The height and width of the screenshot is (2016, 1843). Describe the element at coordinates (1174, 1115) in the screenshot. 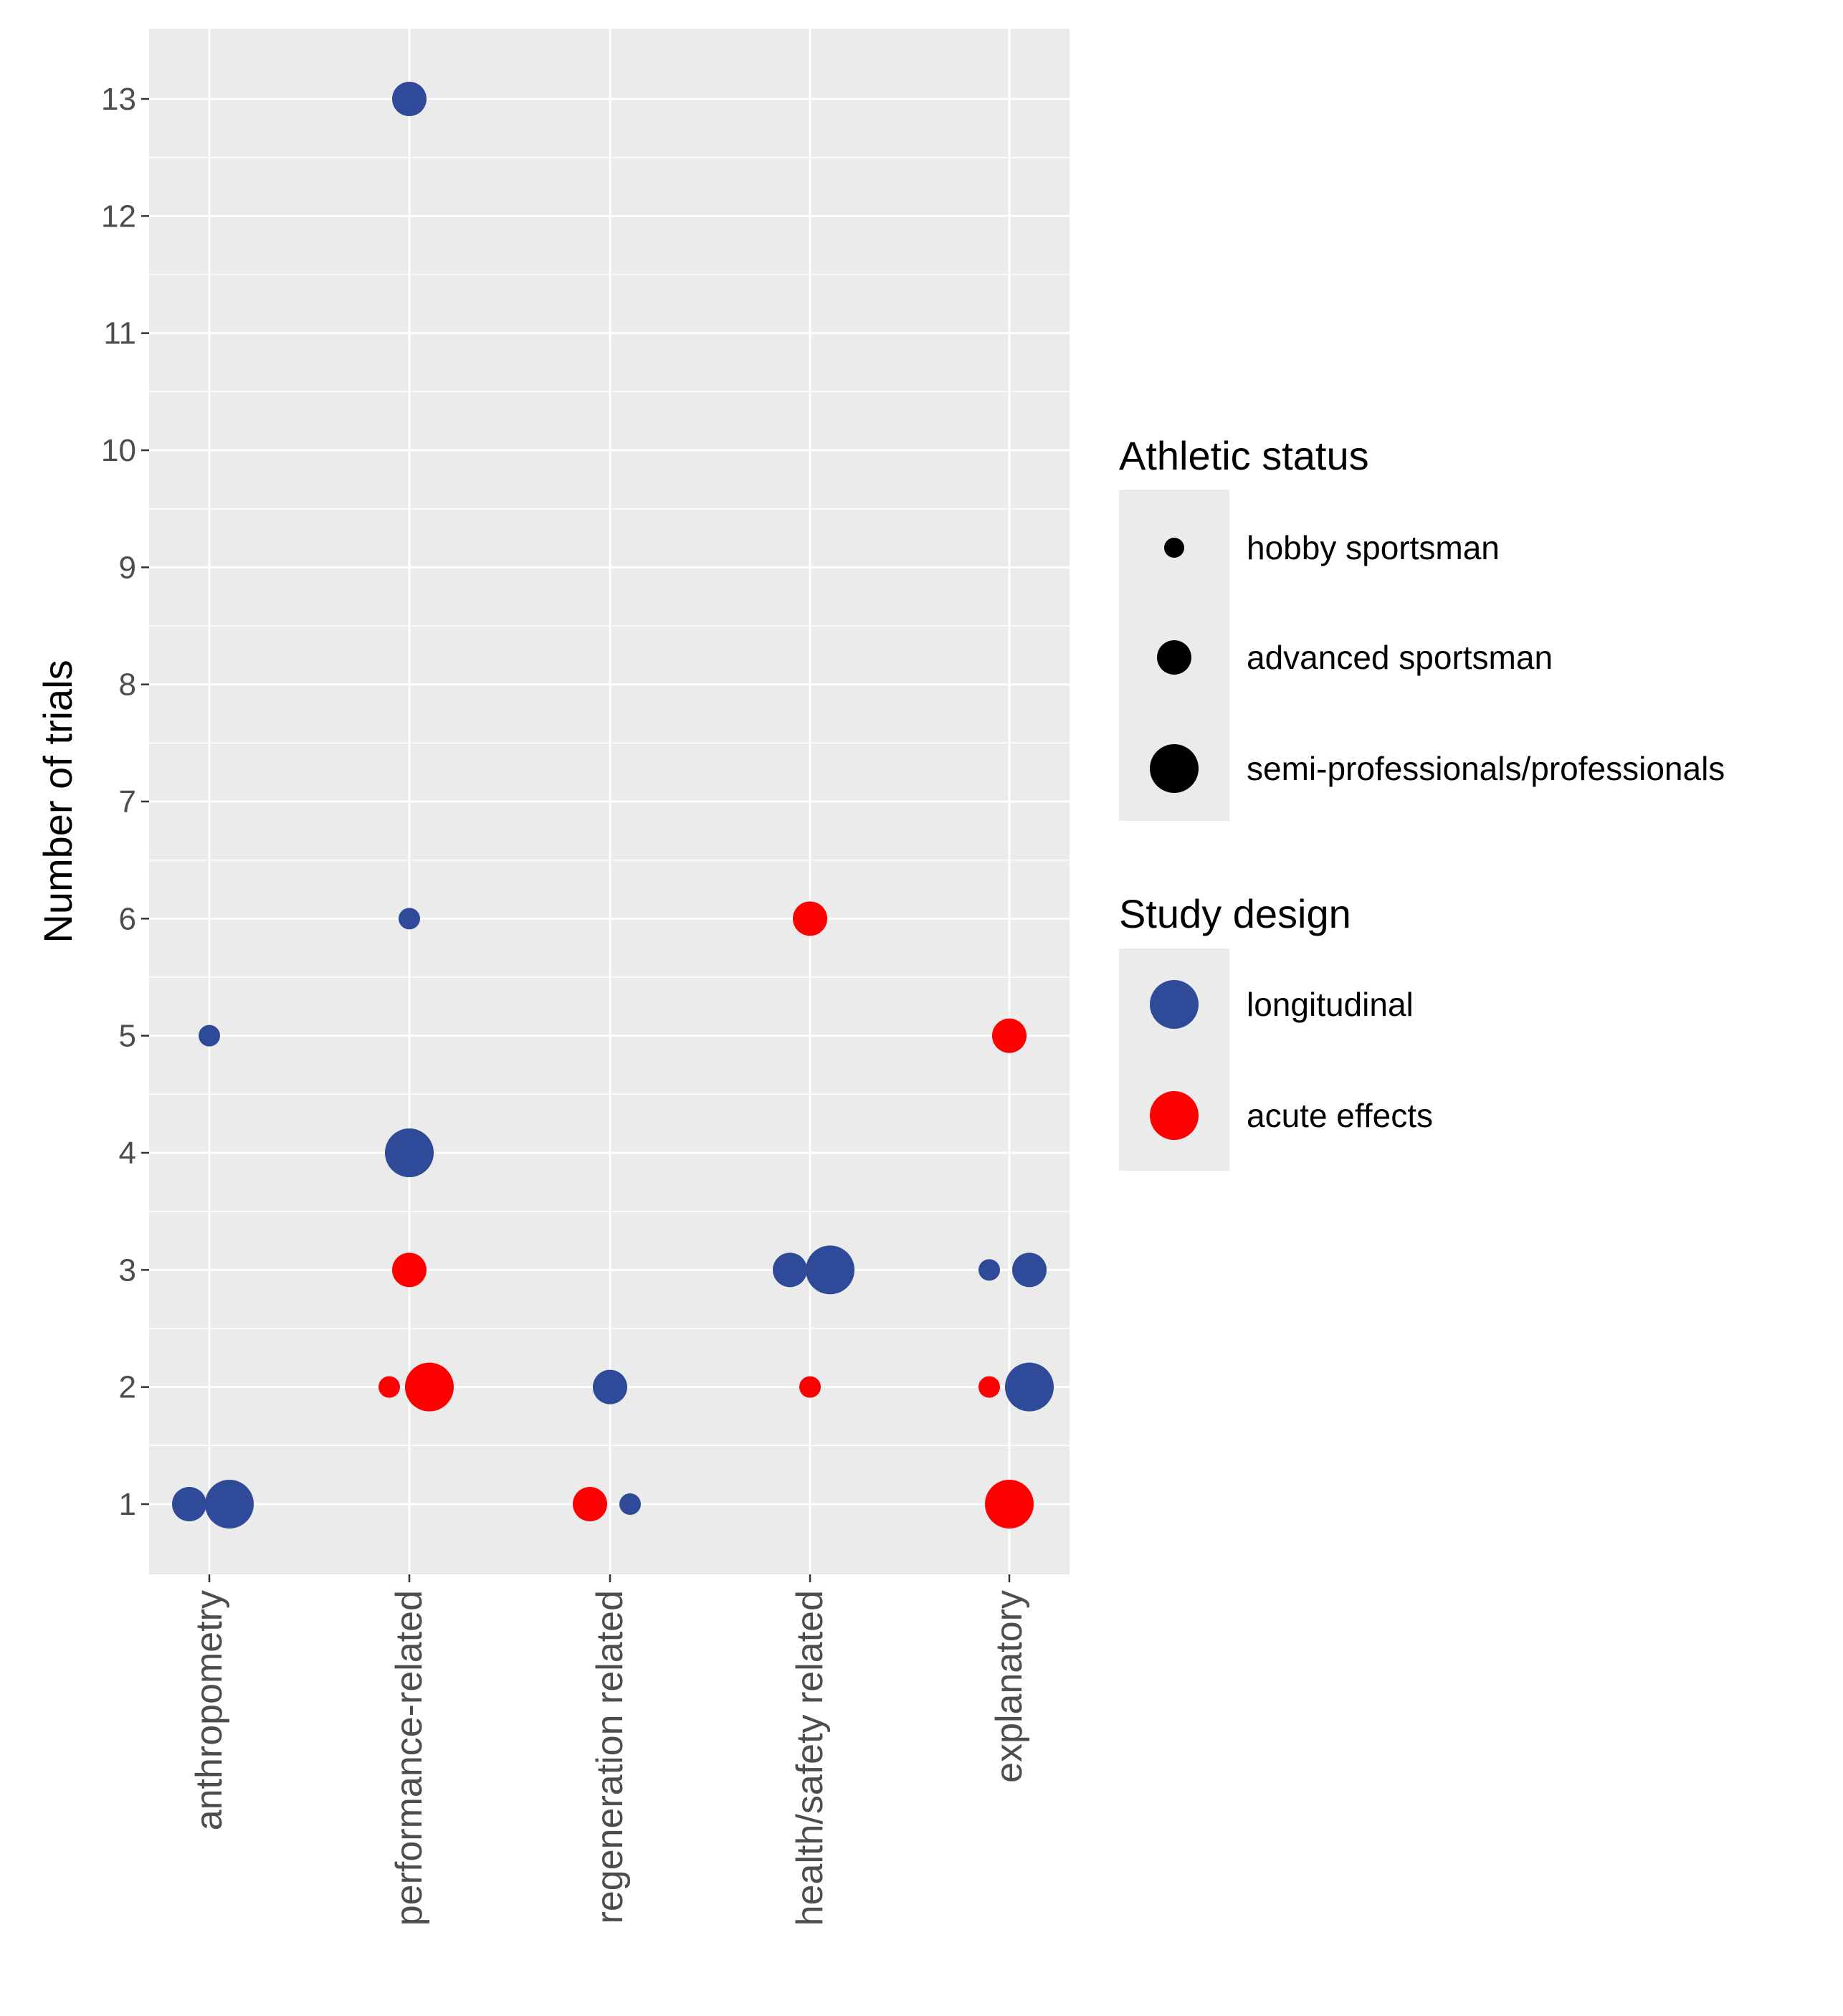

I see `legend-color-key-acute-effects` at that location.